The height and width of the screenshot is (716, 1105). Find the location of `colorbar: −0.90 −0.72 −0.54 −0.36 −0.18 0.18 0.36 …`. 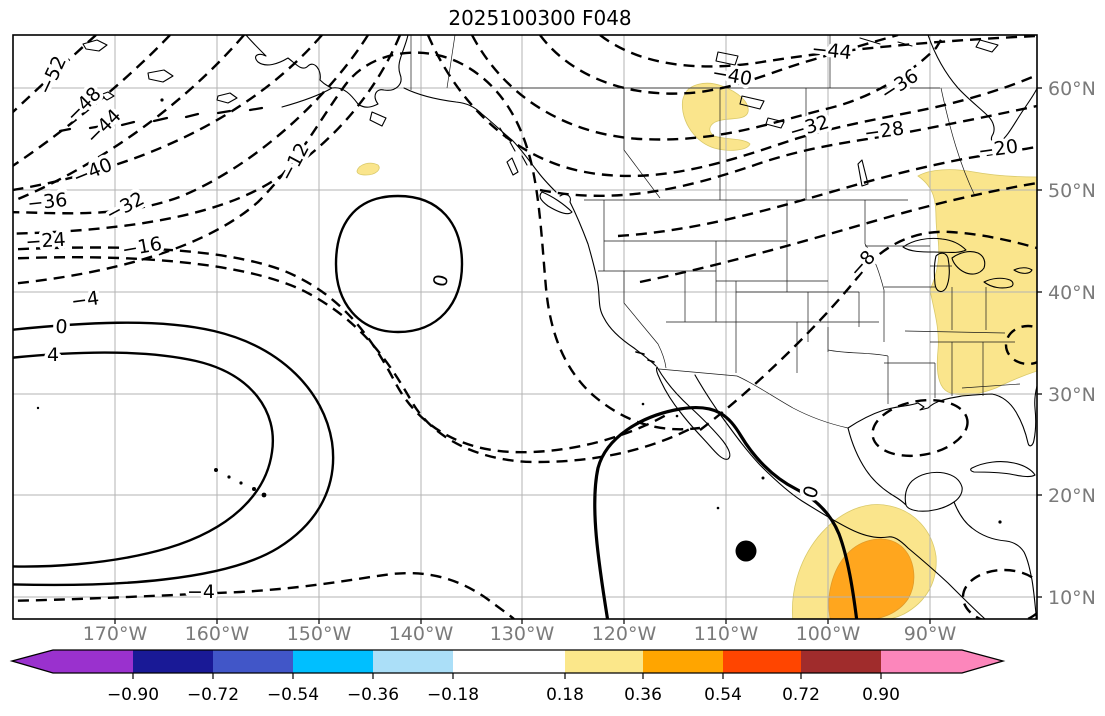

colorbar: −0.90 −0.72 −0.54 −0.36 −0.18 0.18 0.36 … is located at coordinates (507, 677).